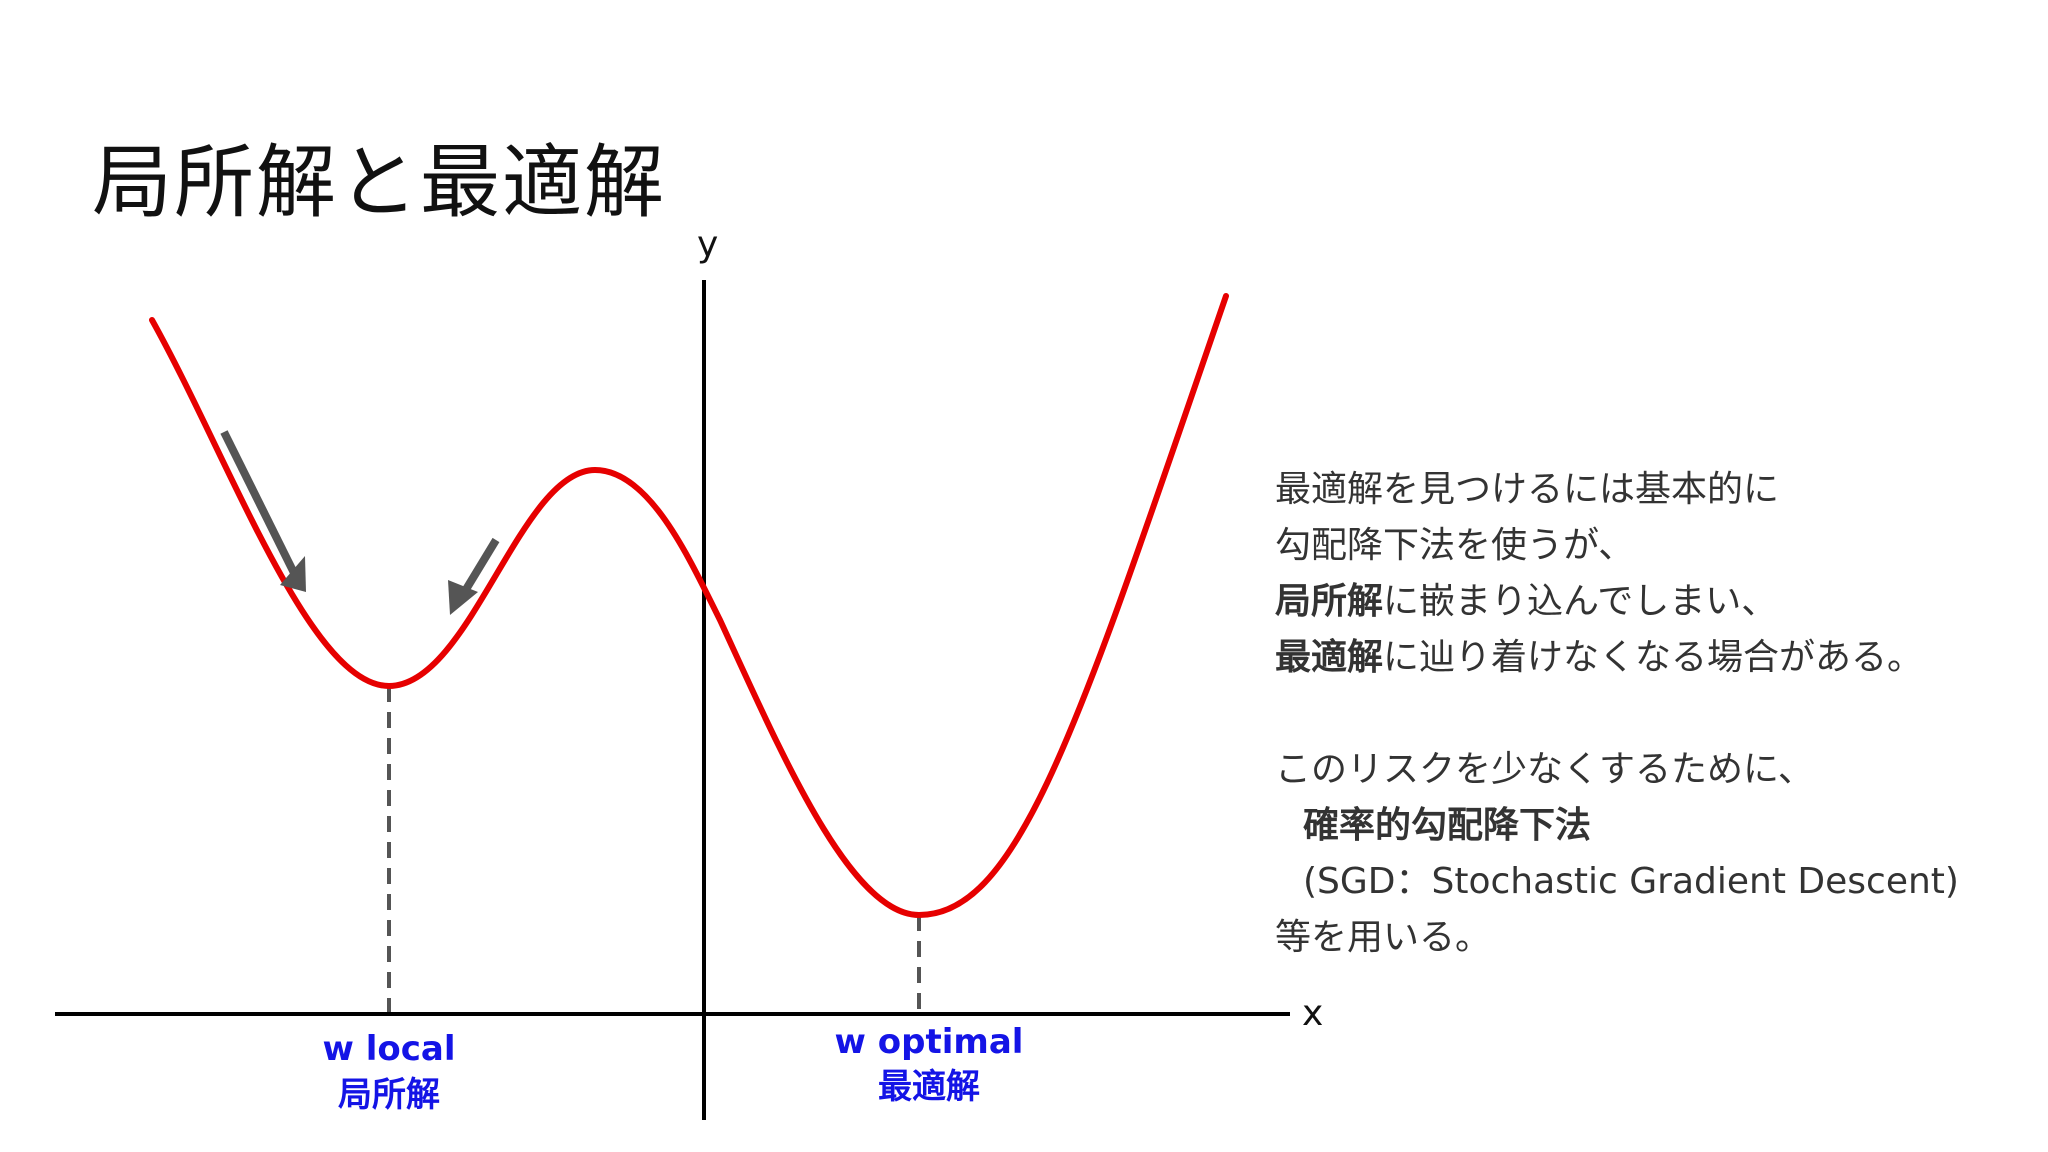 The image size is (2048, 1152). I want to click on local-min-label-en: w local, so click(388, 1049).